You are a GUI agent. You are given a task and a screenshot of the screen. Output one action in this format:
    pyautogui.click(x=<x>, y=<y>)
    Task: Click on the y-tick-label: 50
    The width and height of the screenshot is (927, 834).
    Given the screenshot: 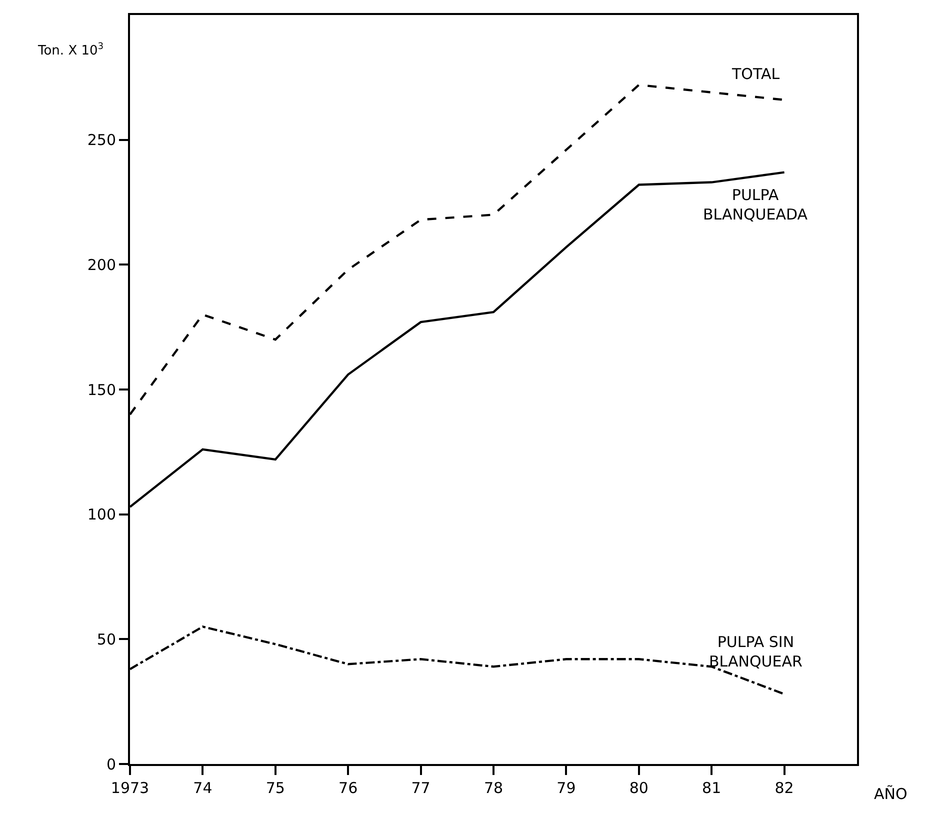 What is the action you would take?
    pyautogui.click(x=106, y=639)
    